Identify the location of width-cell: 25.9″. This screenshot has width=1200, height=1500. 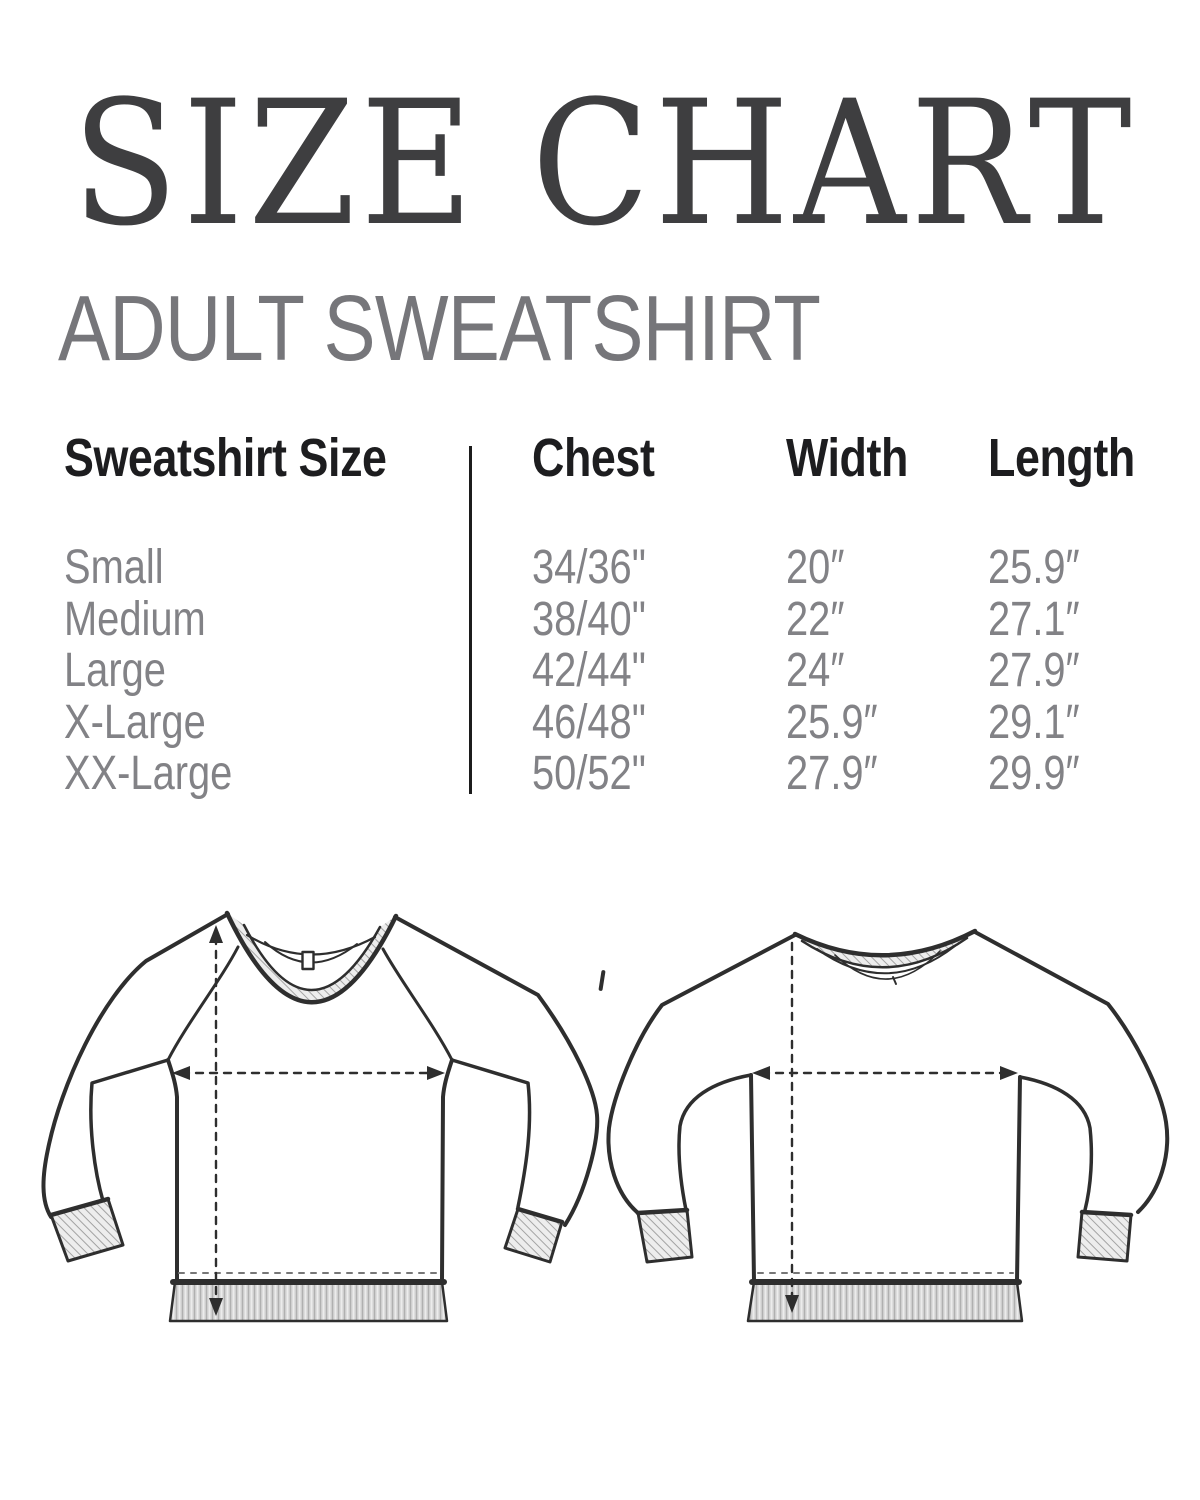
(832, 722).